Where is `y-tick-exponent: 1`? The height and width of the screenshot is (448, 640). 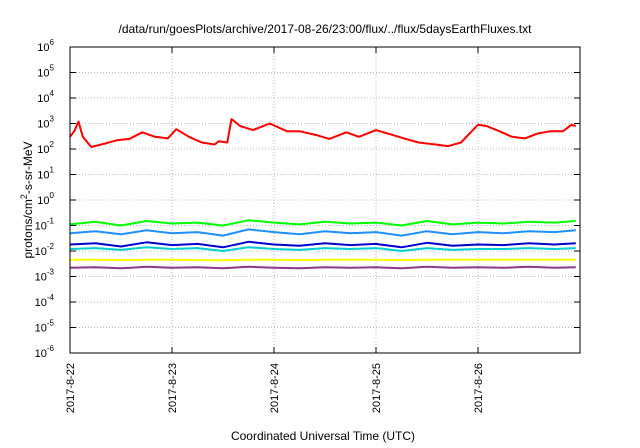 y-tick-exponent: 1 is located at coordinates (52, 170).